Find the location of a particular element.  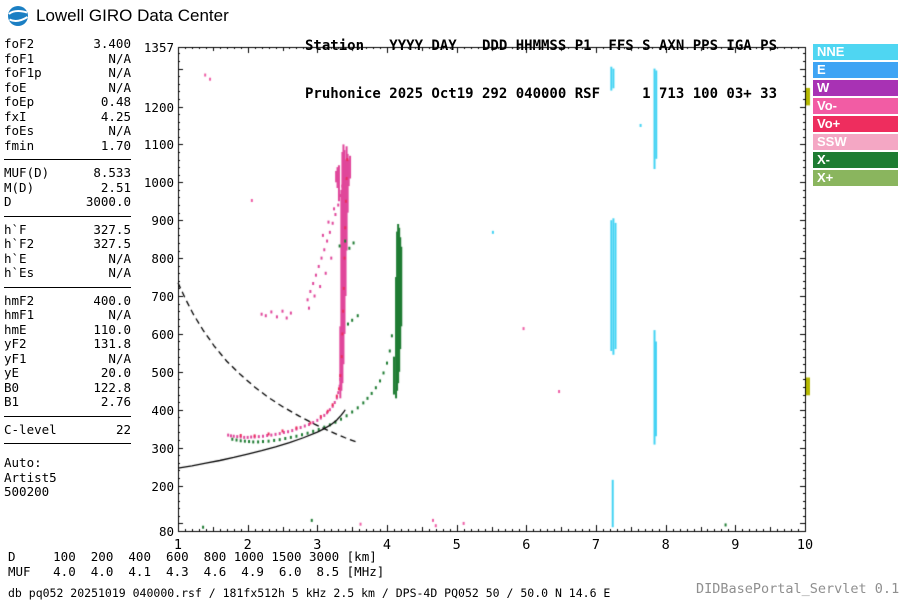

parameter-row: hmF2 400.0 is located at coordinates (67, 300).